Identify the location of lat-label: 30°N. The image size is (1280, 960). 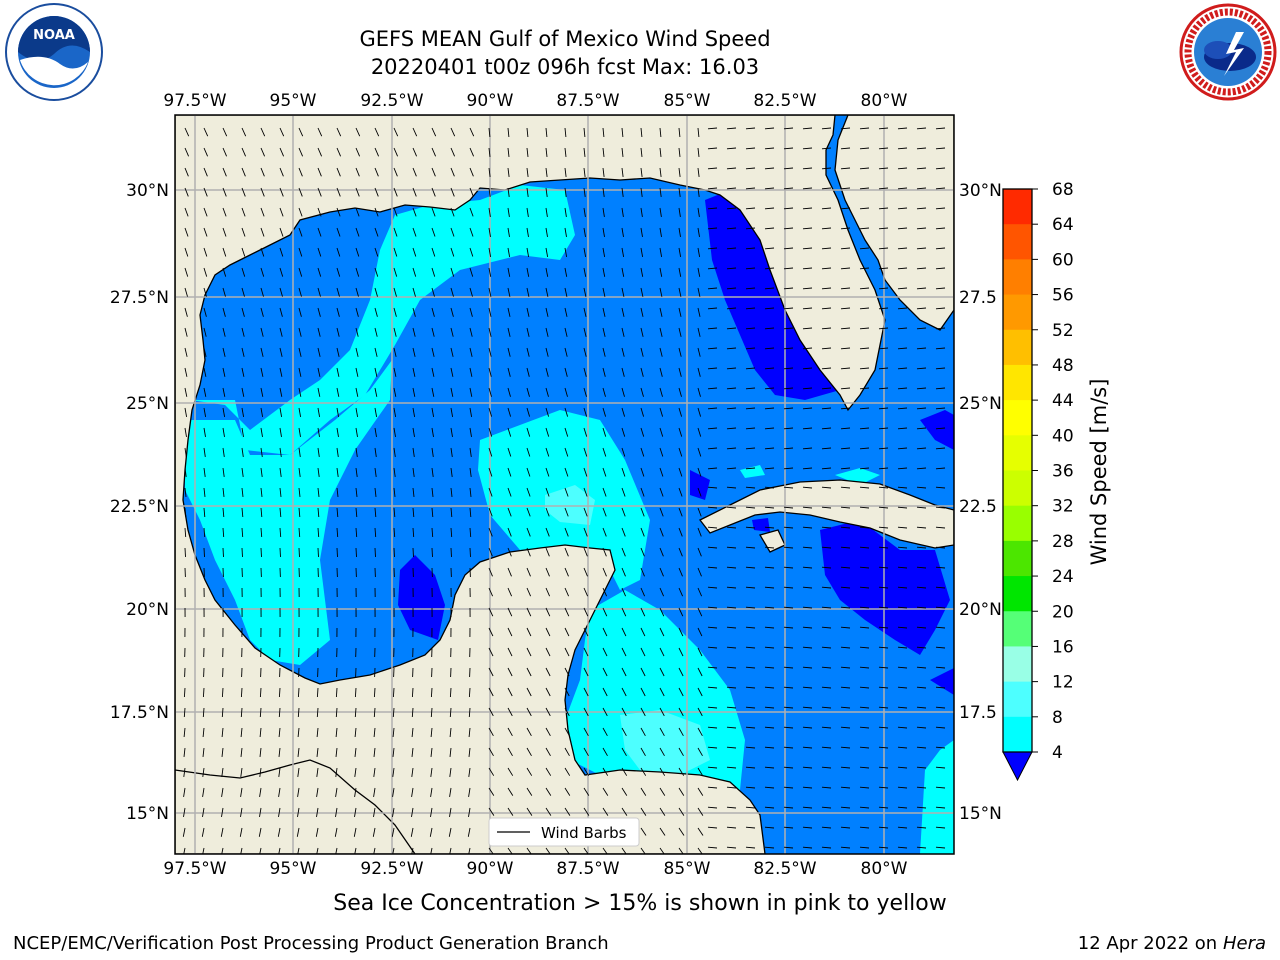
(147, 191).